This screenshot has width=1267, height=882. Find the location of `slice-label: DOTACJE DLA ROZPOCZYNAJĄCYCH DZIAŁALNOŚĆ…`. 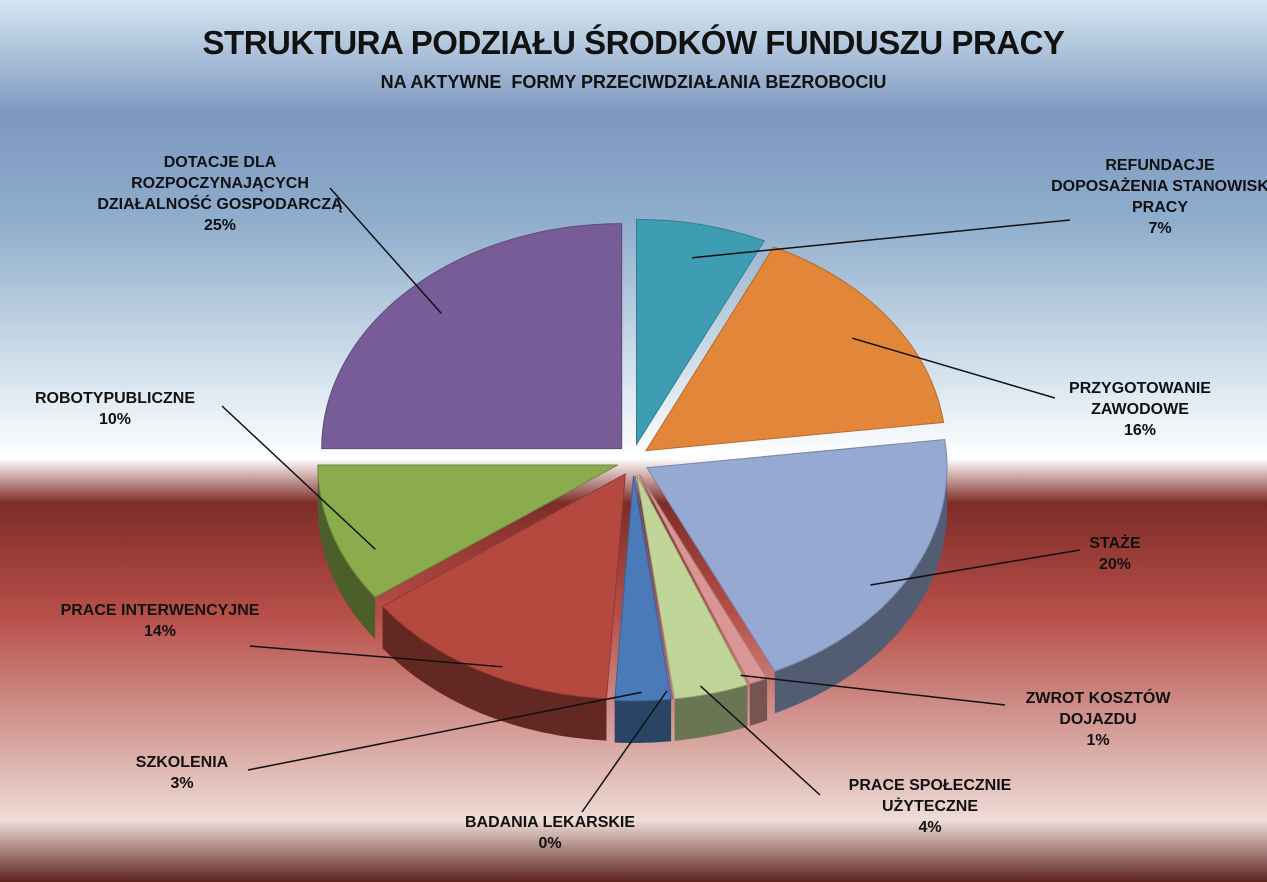

slice-label: DOTACJE DLA ROZPOCZYNAJĄCYCH DZIAŁALNOŚĆ… is located at coordinates (220, 194).